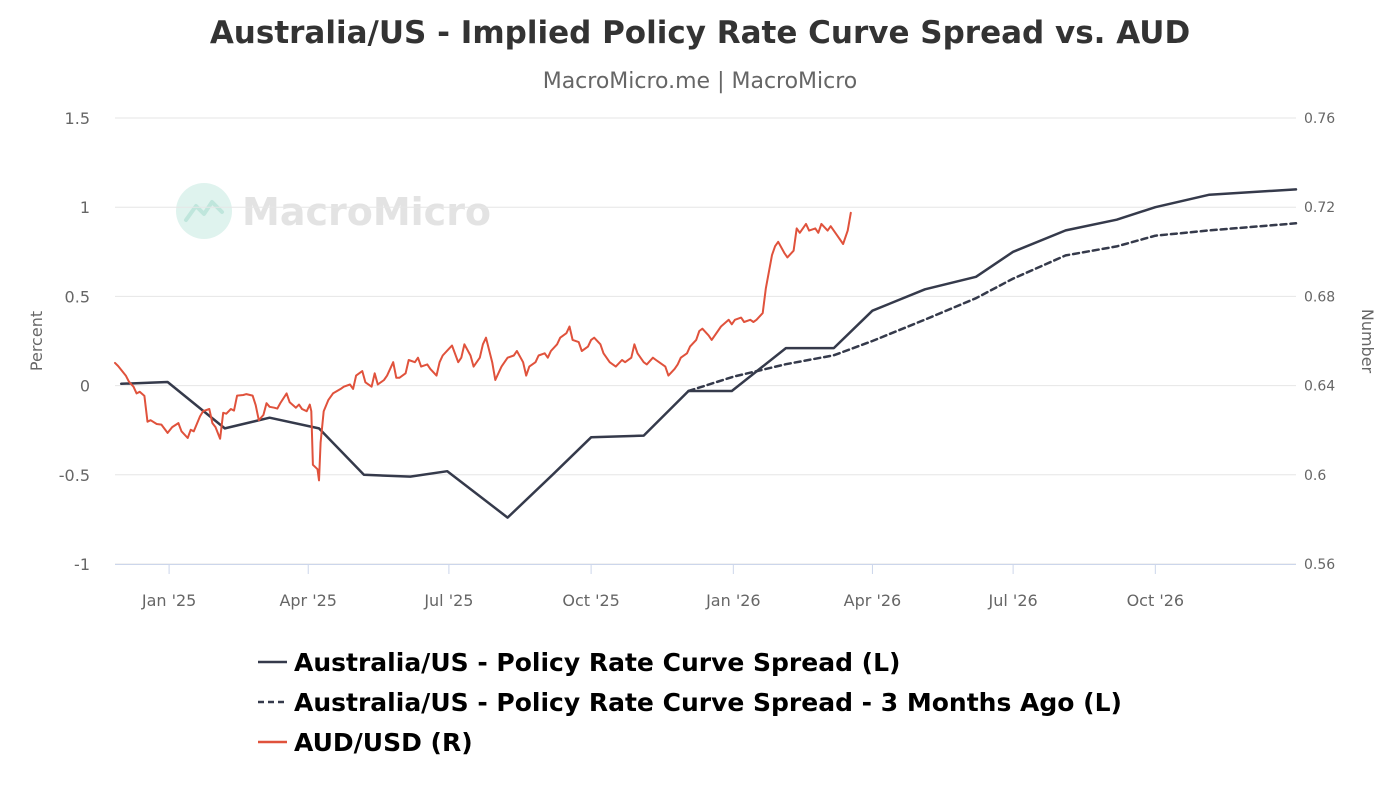 The width and height of the screenshot is (1400, 787). What do you see at coordinates (1013, 600) in the screenshot?
I see `x-tick-label: Jul '26` at bounding box center [1013, 600].